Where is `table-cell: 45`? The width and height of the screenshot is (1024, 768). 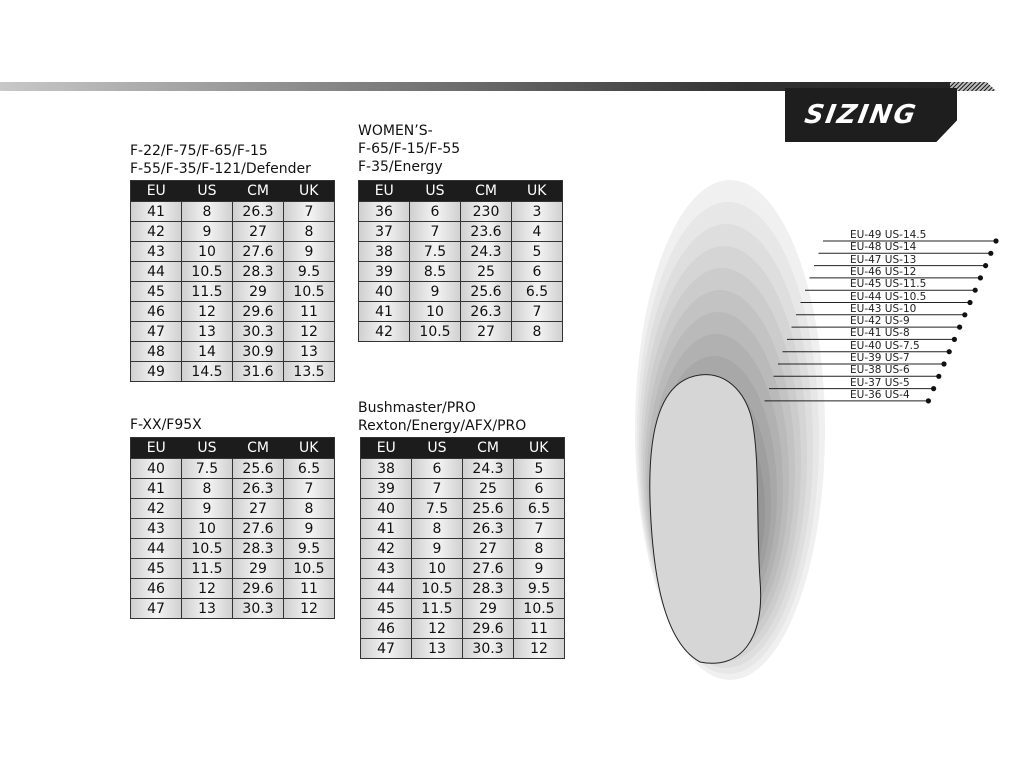 table-cell: 45 is located at coordinates (386, 608).